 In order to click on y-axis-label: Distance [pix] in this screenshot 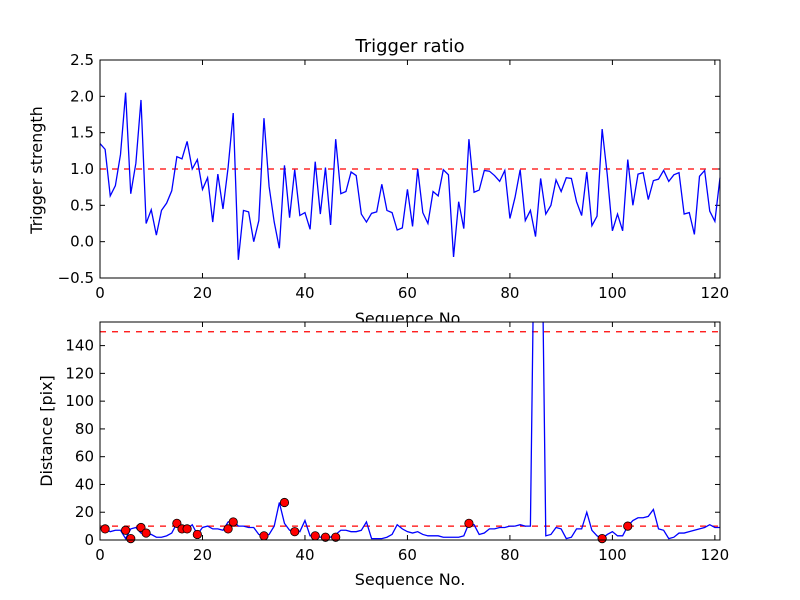, I will do `click(46, 431)`.